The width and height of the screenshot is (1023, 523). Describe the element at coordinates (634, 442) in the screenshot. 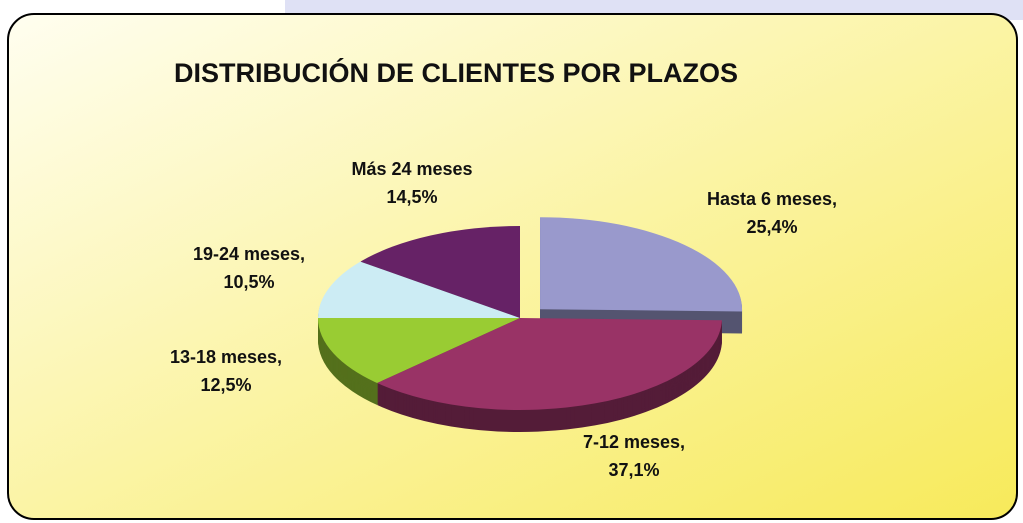

I see `data-label-category: 7-12 meses,` at that location.